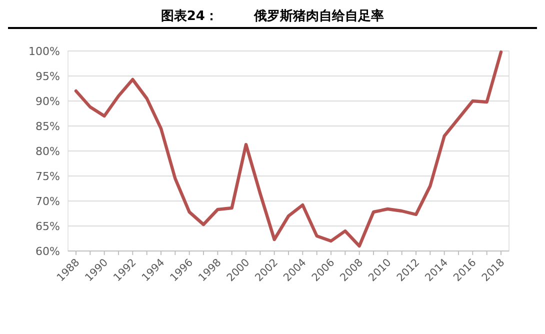  Describe the element at coordinates (44, 51) in the screenshot. I see `y-tick-label: 100%` at that location.